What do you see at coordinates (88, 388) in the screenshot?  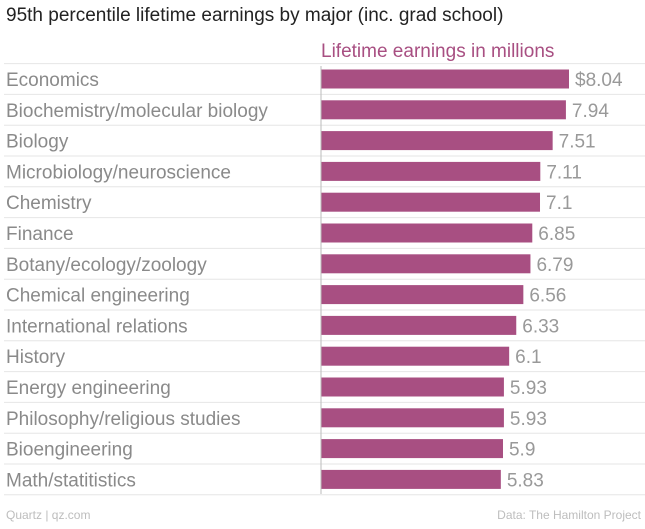 I see `category-label: Energy engineering` at bounding box center [88, 388].